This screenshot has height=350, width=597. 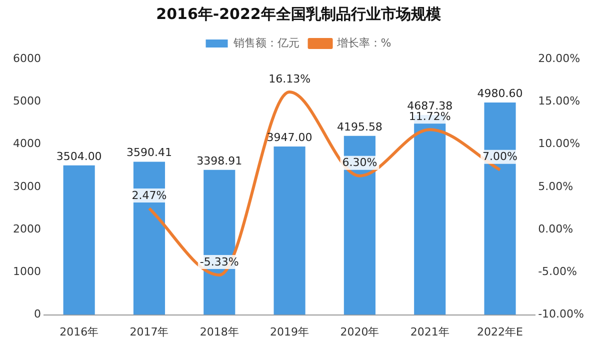 What do you see at coordinates (559, 143) in the screenshot?
I see `y2-tick-label: 10.00%` at bounding box center [559, 143].